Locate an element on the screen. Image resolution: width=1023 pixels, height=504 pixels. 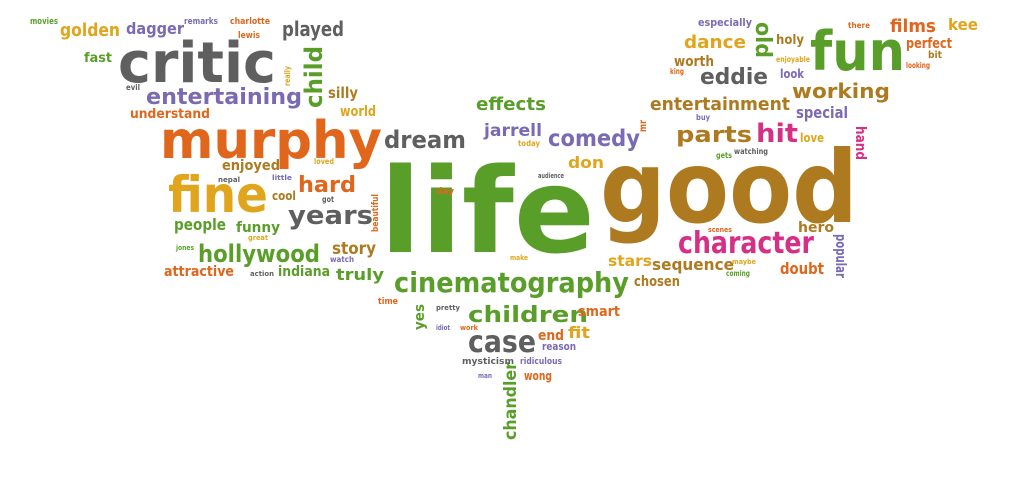
word-special: special is located at coordinates (822, 112).